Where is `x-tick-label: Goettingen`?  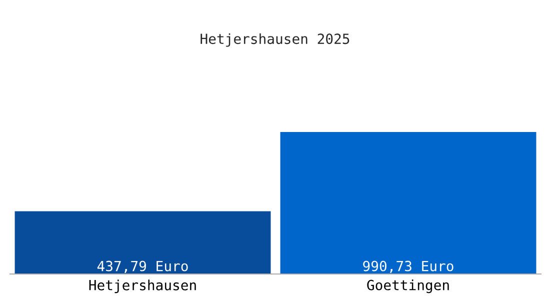
x-tick-label: Goettingen is located at coordinates (408, 287).